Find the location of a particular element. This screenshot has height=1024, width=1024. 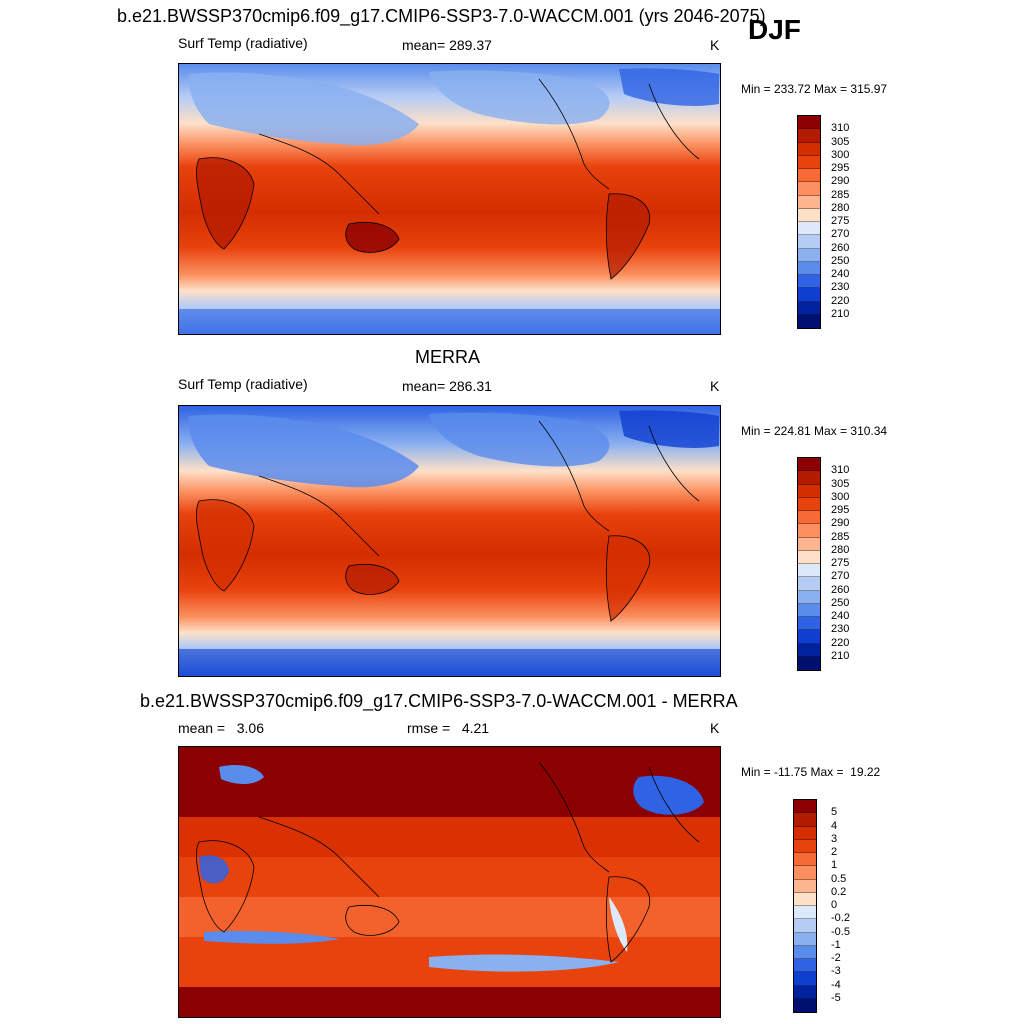

panel-model-units: K is located at coordinates (715, 45).